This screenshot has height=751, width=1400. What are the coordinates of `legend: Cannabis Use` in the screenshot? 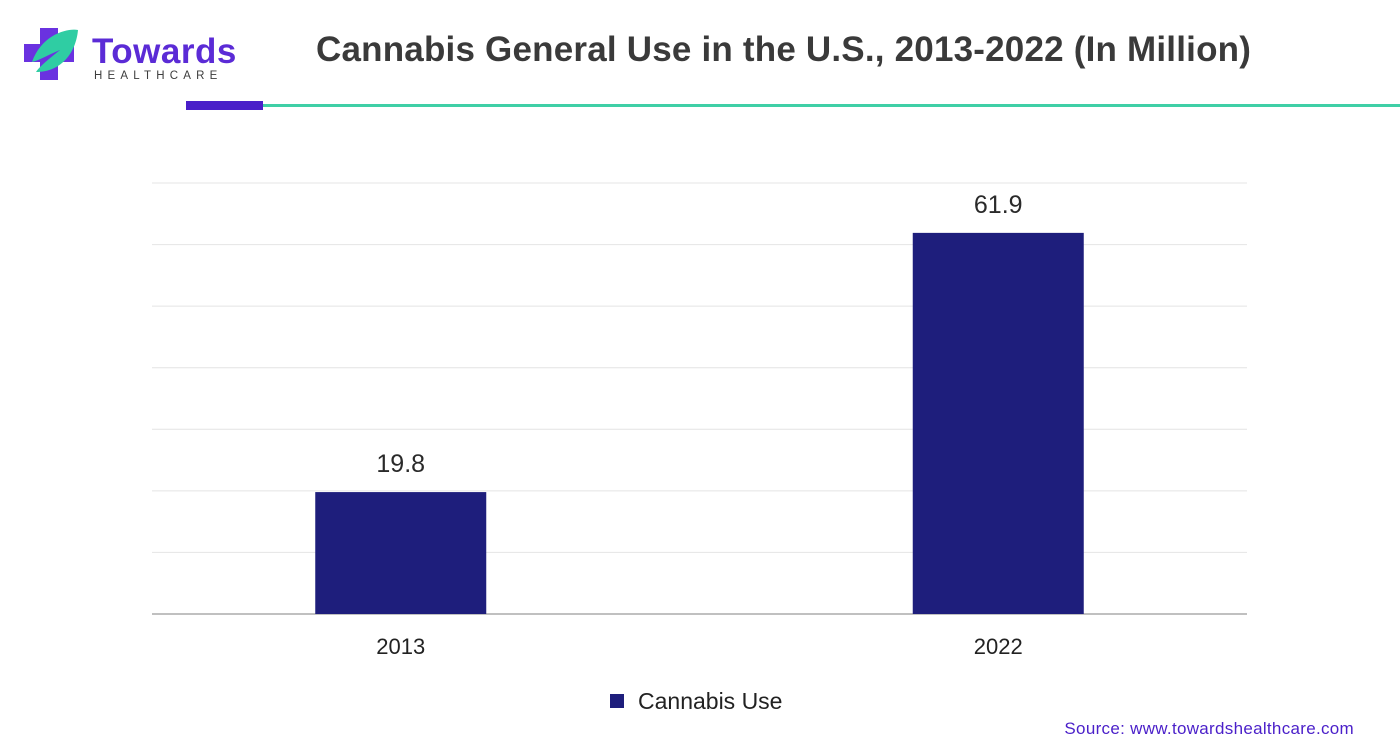 It's located at (696, 701).